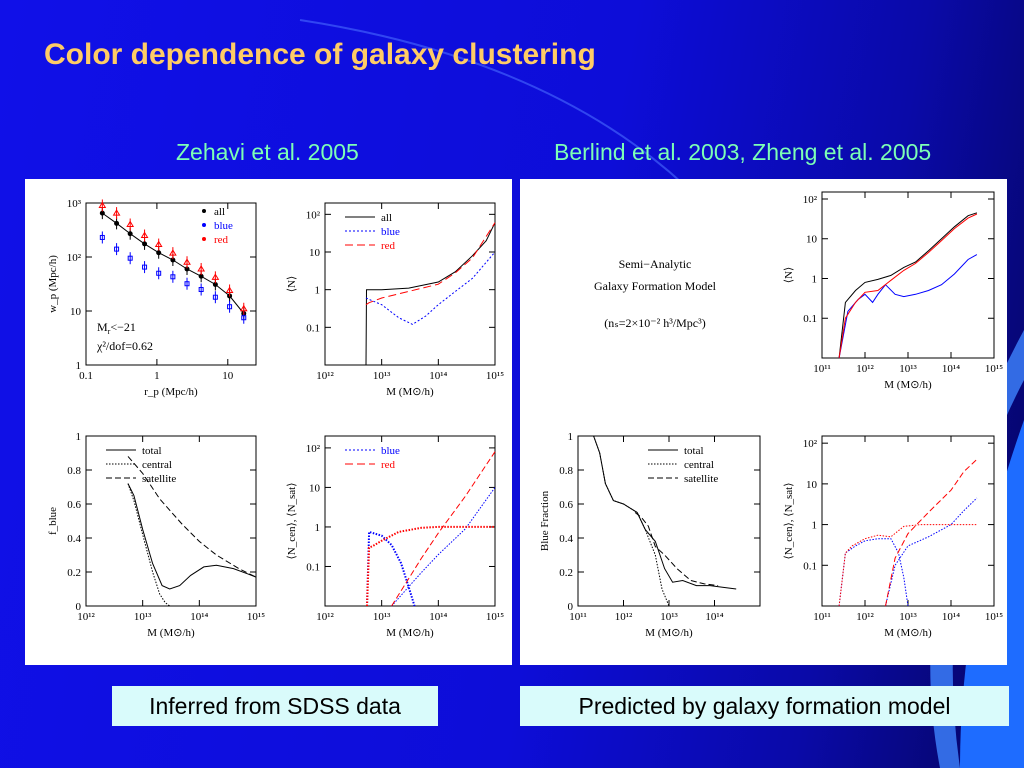 The width and height of the screenshot is (1024, 768). I want to click on wp-ylabel: w_p (Mpc/h), so click(53, 284).